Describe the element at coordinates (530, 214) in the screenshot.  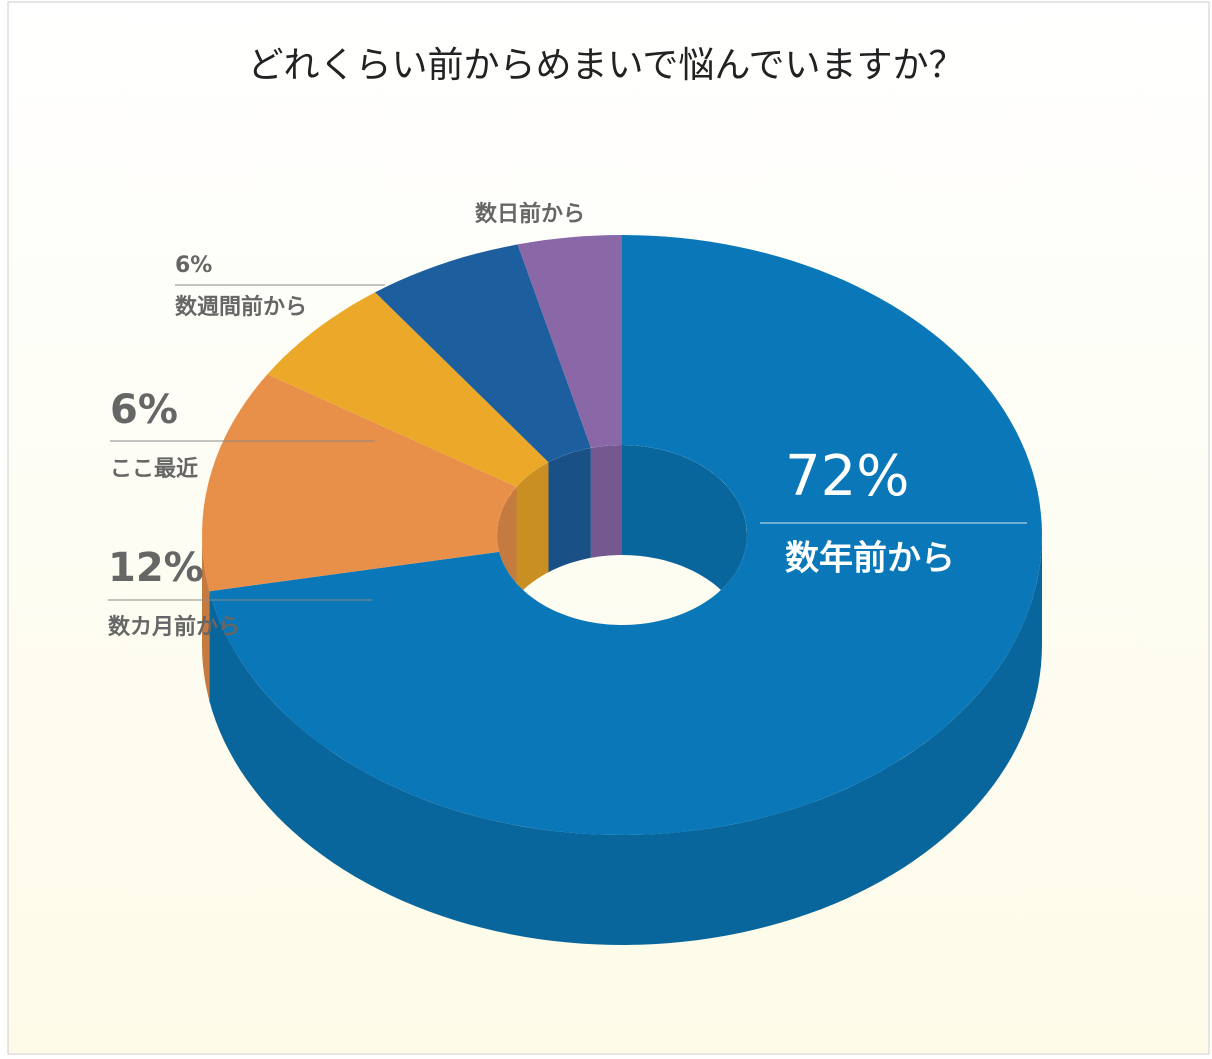
I see `category-label: 数日前から` at that location.